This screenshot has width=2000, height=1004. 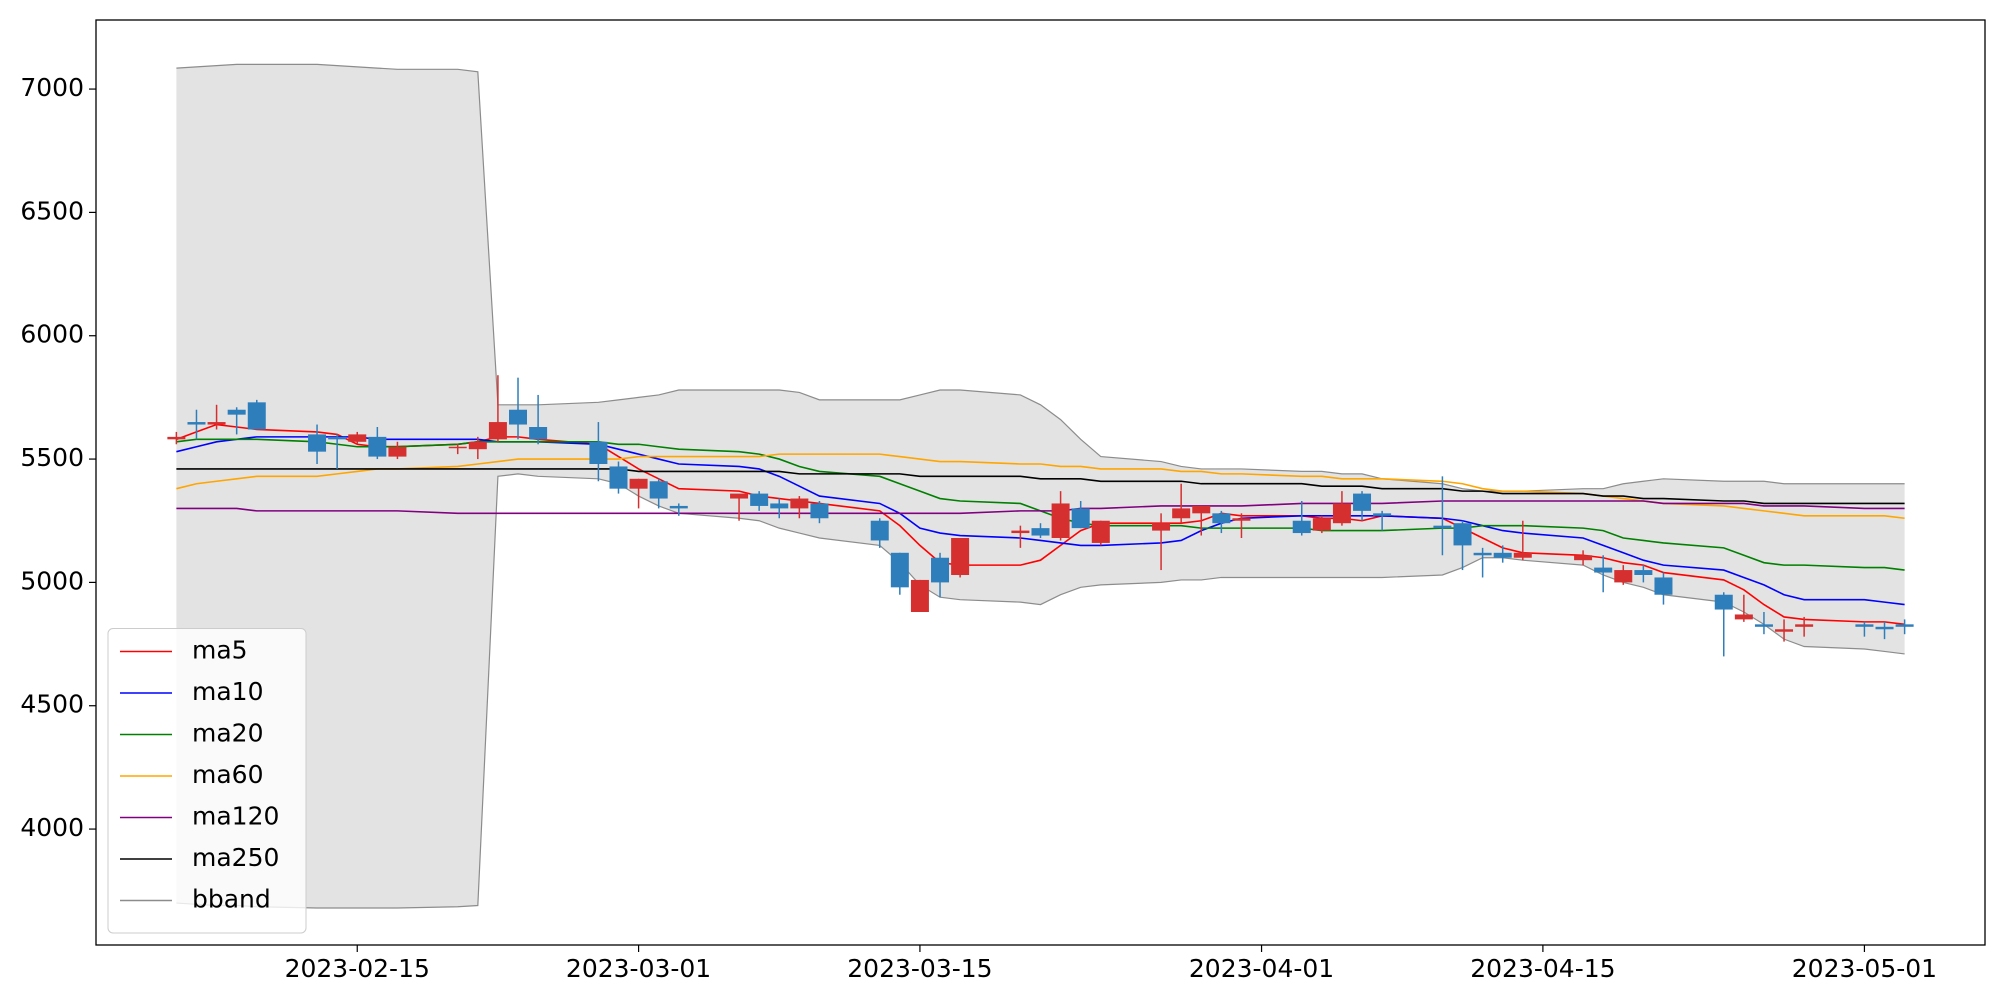 I want to click on y-tick-label: 4000, so click(x=52, y=827).